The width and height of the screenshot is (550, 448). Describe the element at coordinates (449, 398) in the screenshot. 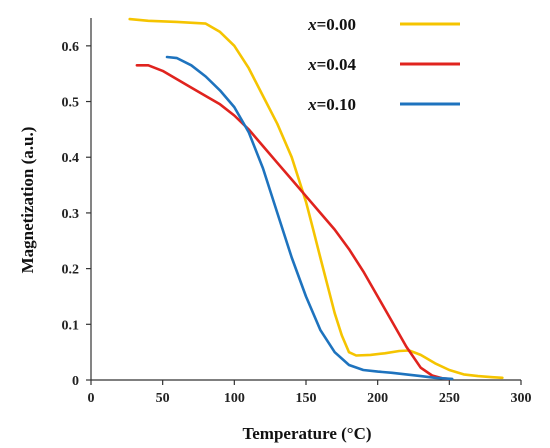

I see `x-tick-label: 250` at that location.